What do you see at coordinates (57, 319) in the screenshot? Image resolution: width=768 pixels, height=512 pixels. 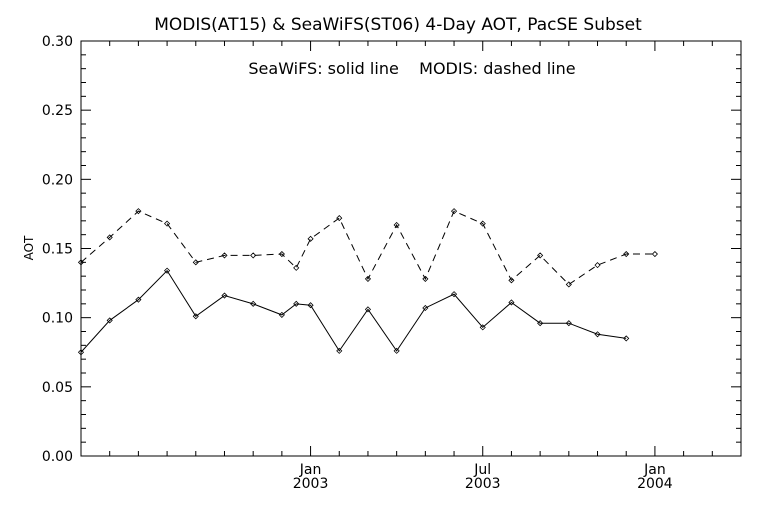 I see `y-tick-label: 0.10` at bounding box center [57, 319].